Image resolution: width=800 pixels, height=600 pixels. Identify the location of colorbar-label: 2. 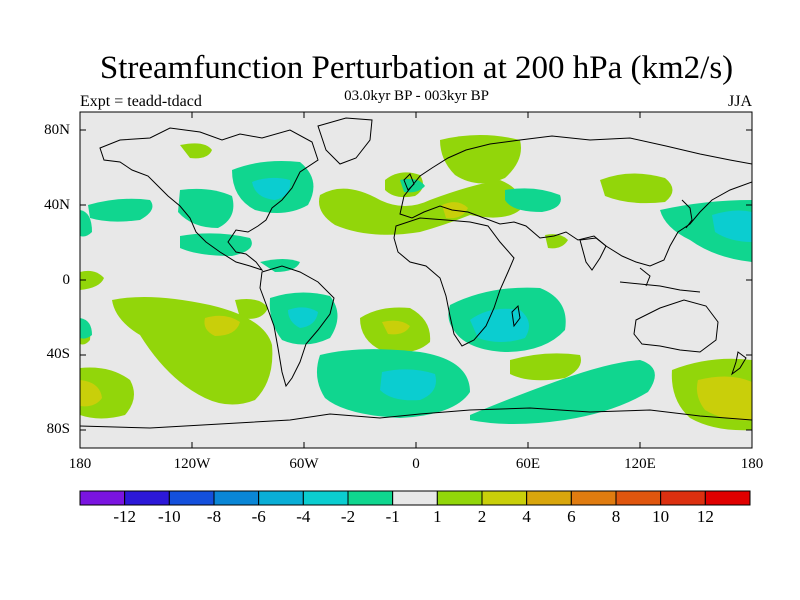
(482, 516).